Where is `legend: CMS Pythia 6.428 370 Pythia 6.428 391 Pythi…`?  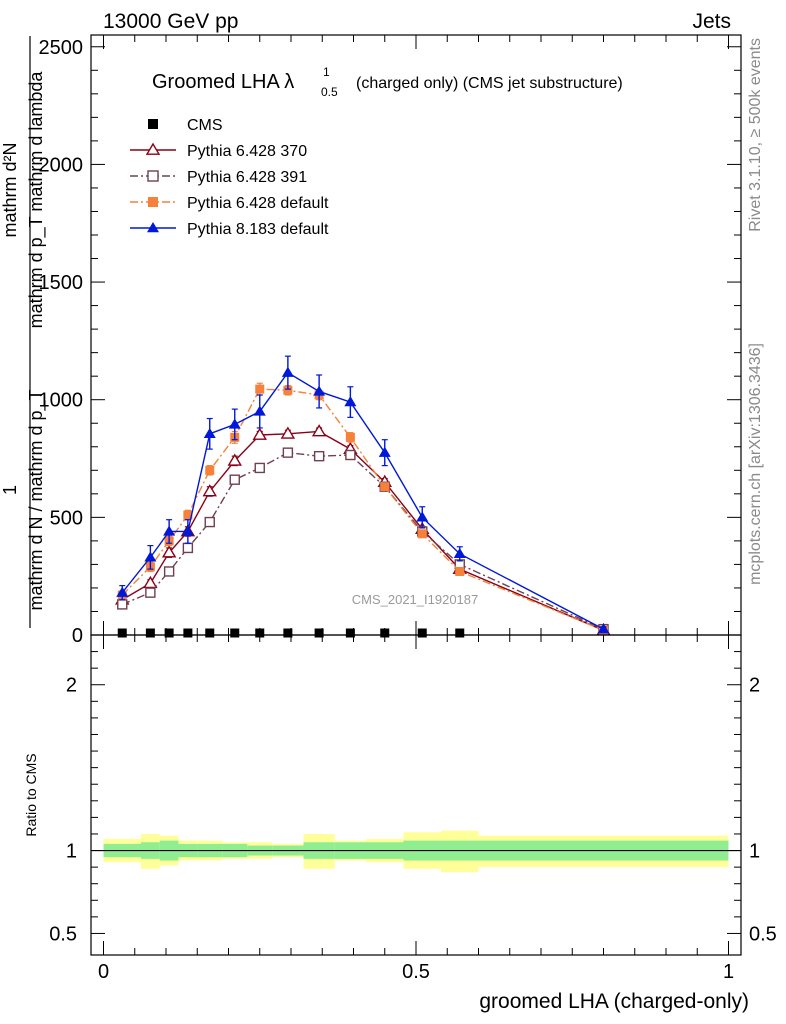
legend: CMS Pythia 6.428 370 Pythia 6.428 391 Pythi… is located at coordinates (229, 177).